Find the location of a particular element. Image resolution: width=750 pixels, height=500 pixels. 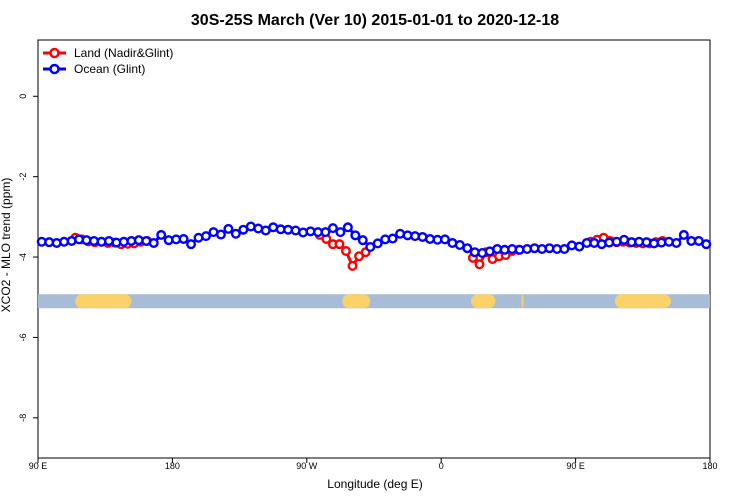

legend-land-label: Land (Nadir&Glint) is located at coordinates (123, 53).